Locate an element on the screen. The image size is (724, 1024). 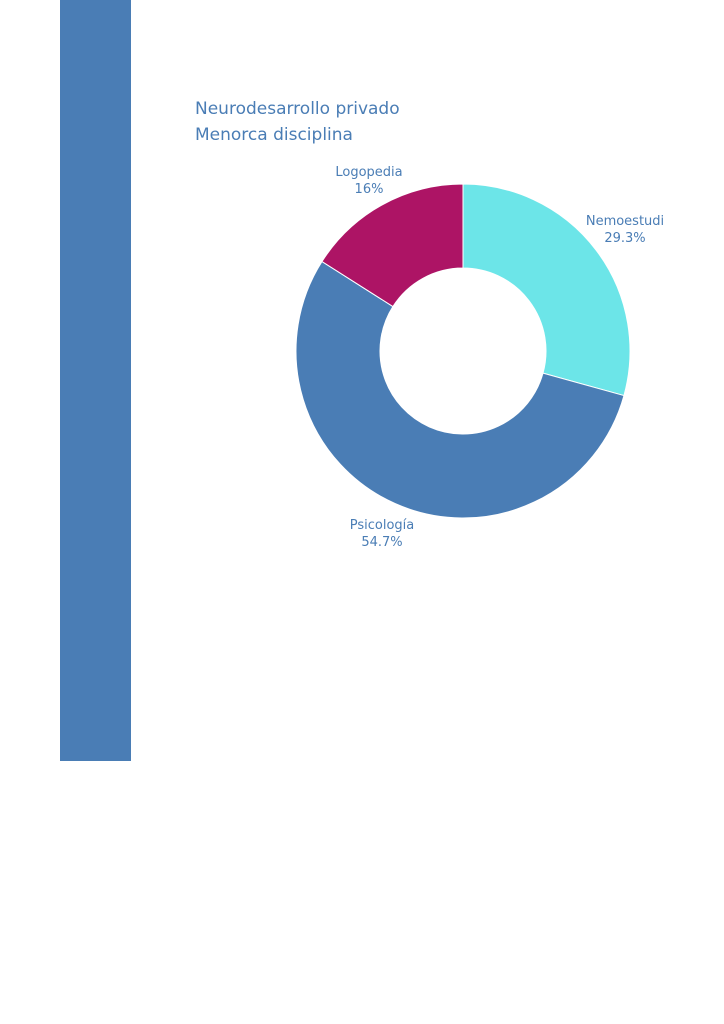
slice-label-percent: 54.7% is located at coordinates (381, 542).